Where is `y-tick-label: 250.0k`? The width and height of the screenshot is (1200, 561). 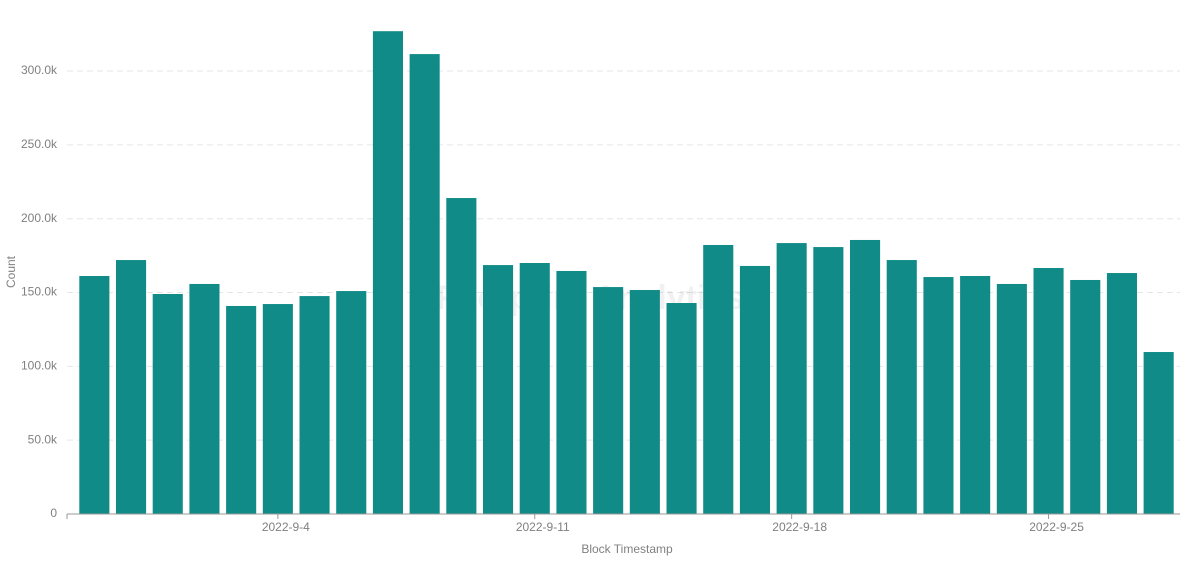
y-tick-label: 250.0k is located at coordinates (39, 144).